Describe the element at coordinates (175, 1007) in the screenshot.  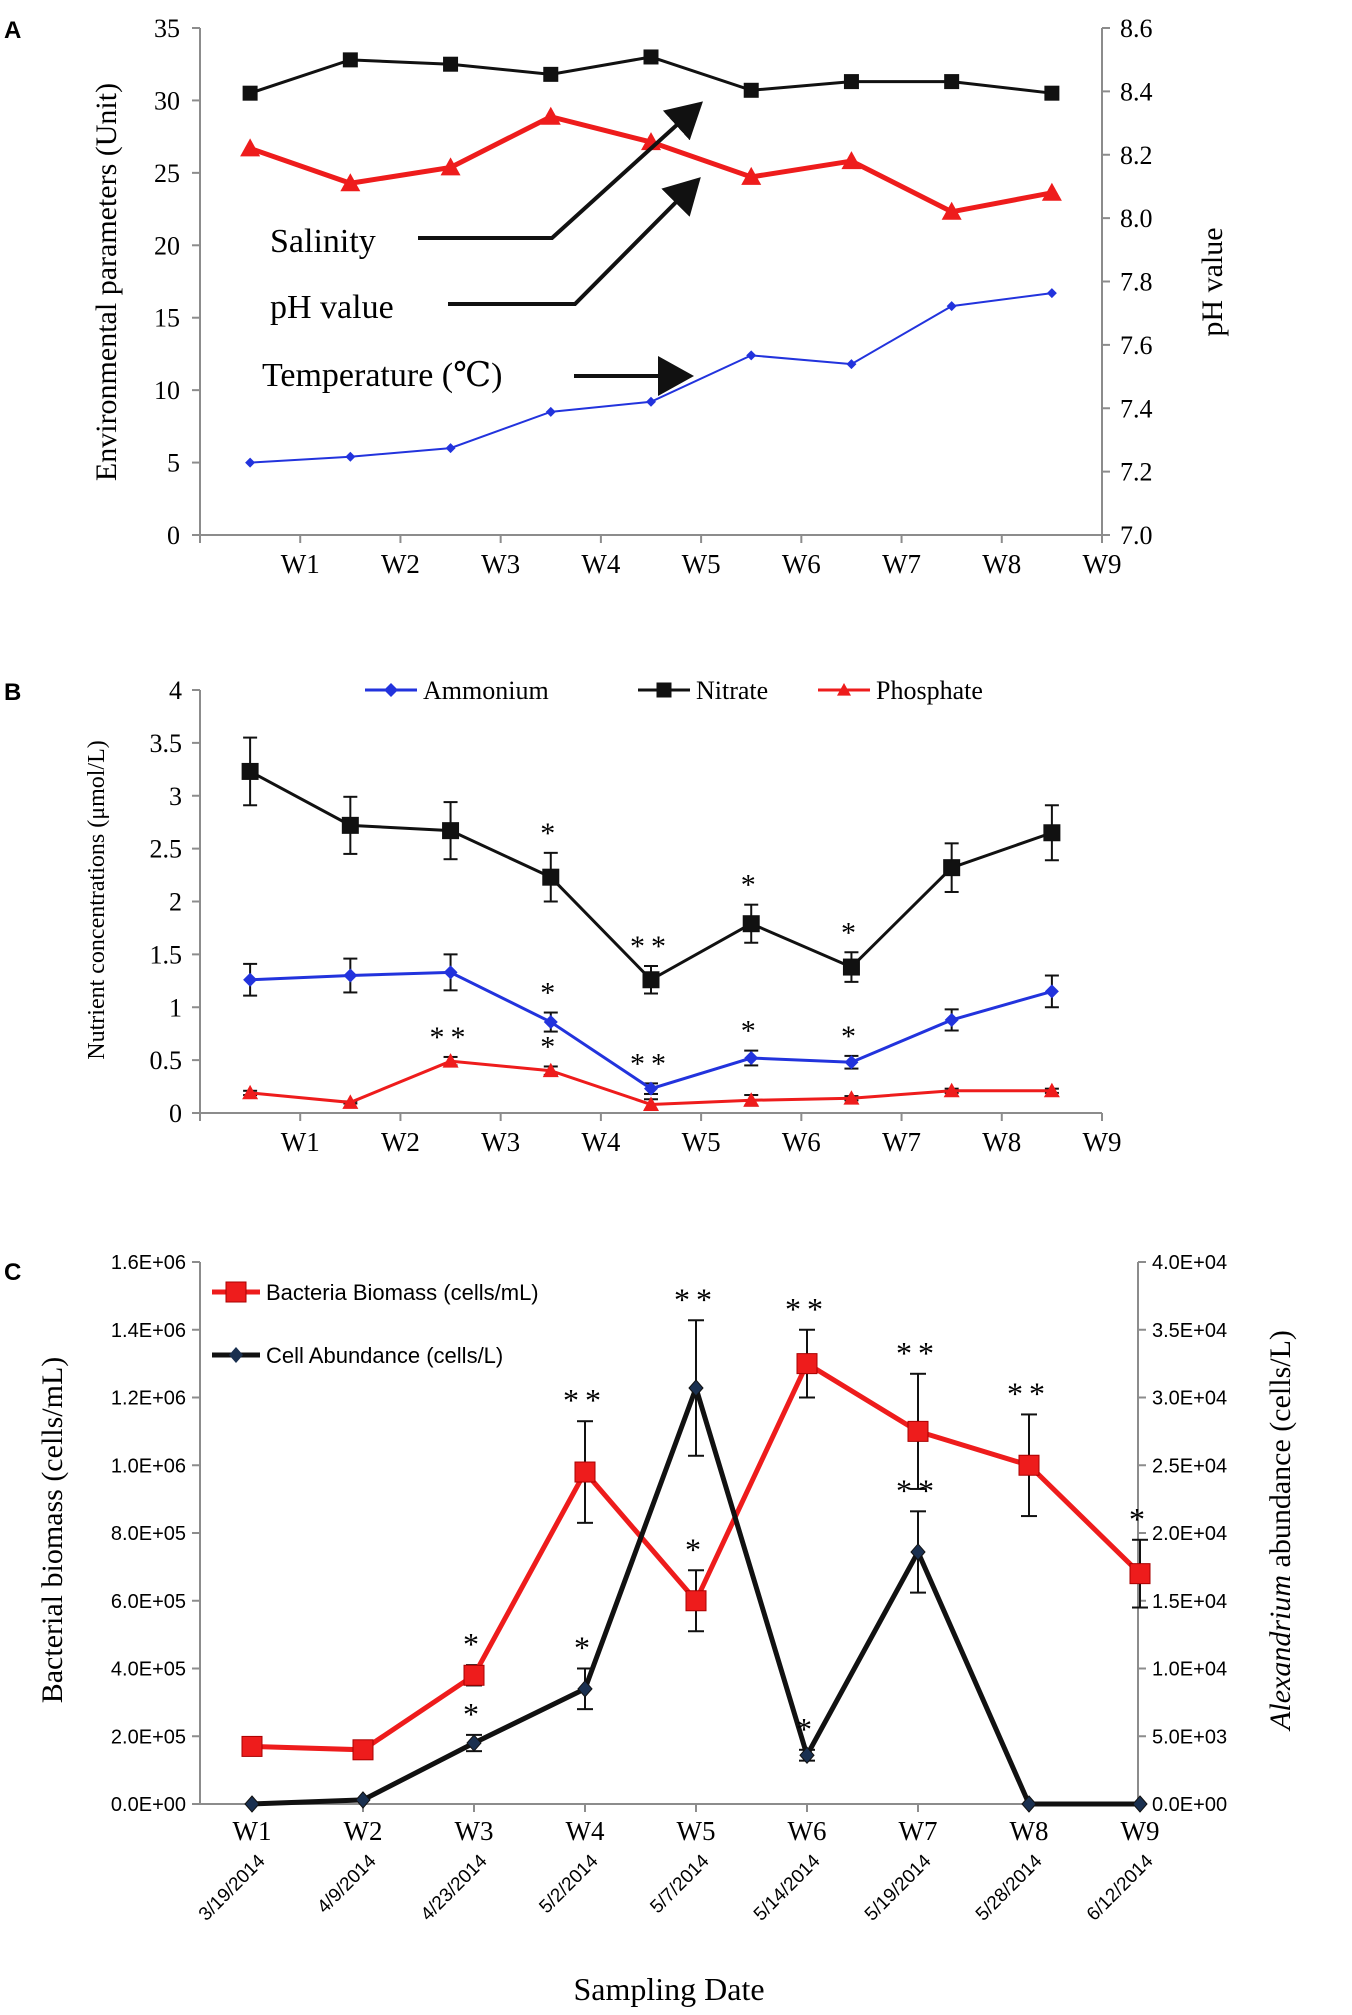
I see `panel-b-ytick-label: 1` at that location.